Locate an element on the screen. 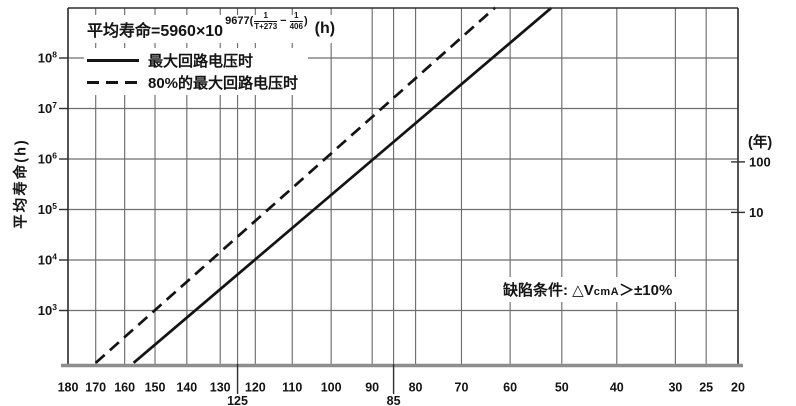 Image resolution: width=796 pixels, height=406 pixels. svg-text: 10 is located at coordinates (756, 212).